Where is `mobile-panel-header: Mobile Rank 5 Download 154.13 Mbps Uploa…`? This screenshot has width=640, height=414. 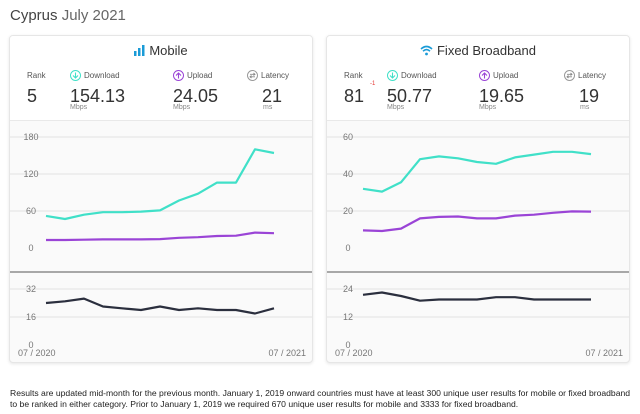
mobile-panel-header: Mobile Rank 5 Download 154.13 Mbps Uploa… is located at coordinates (161, 78).